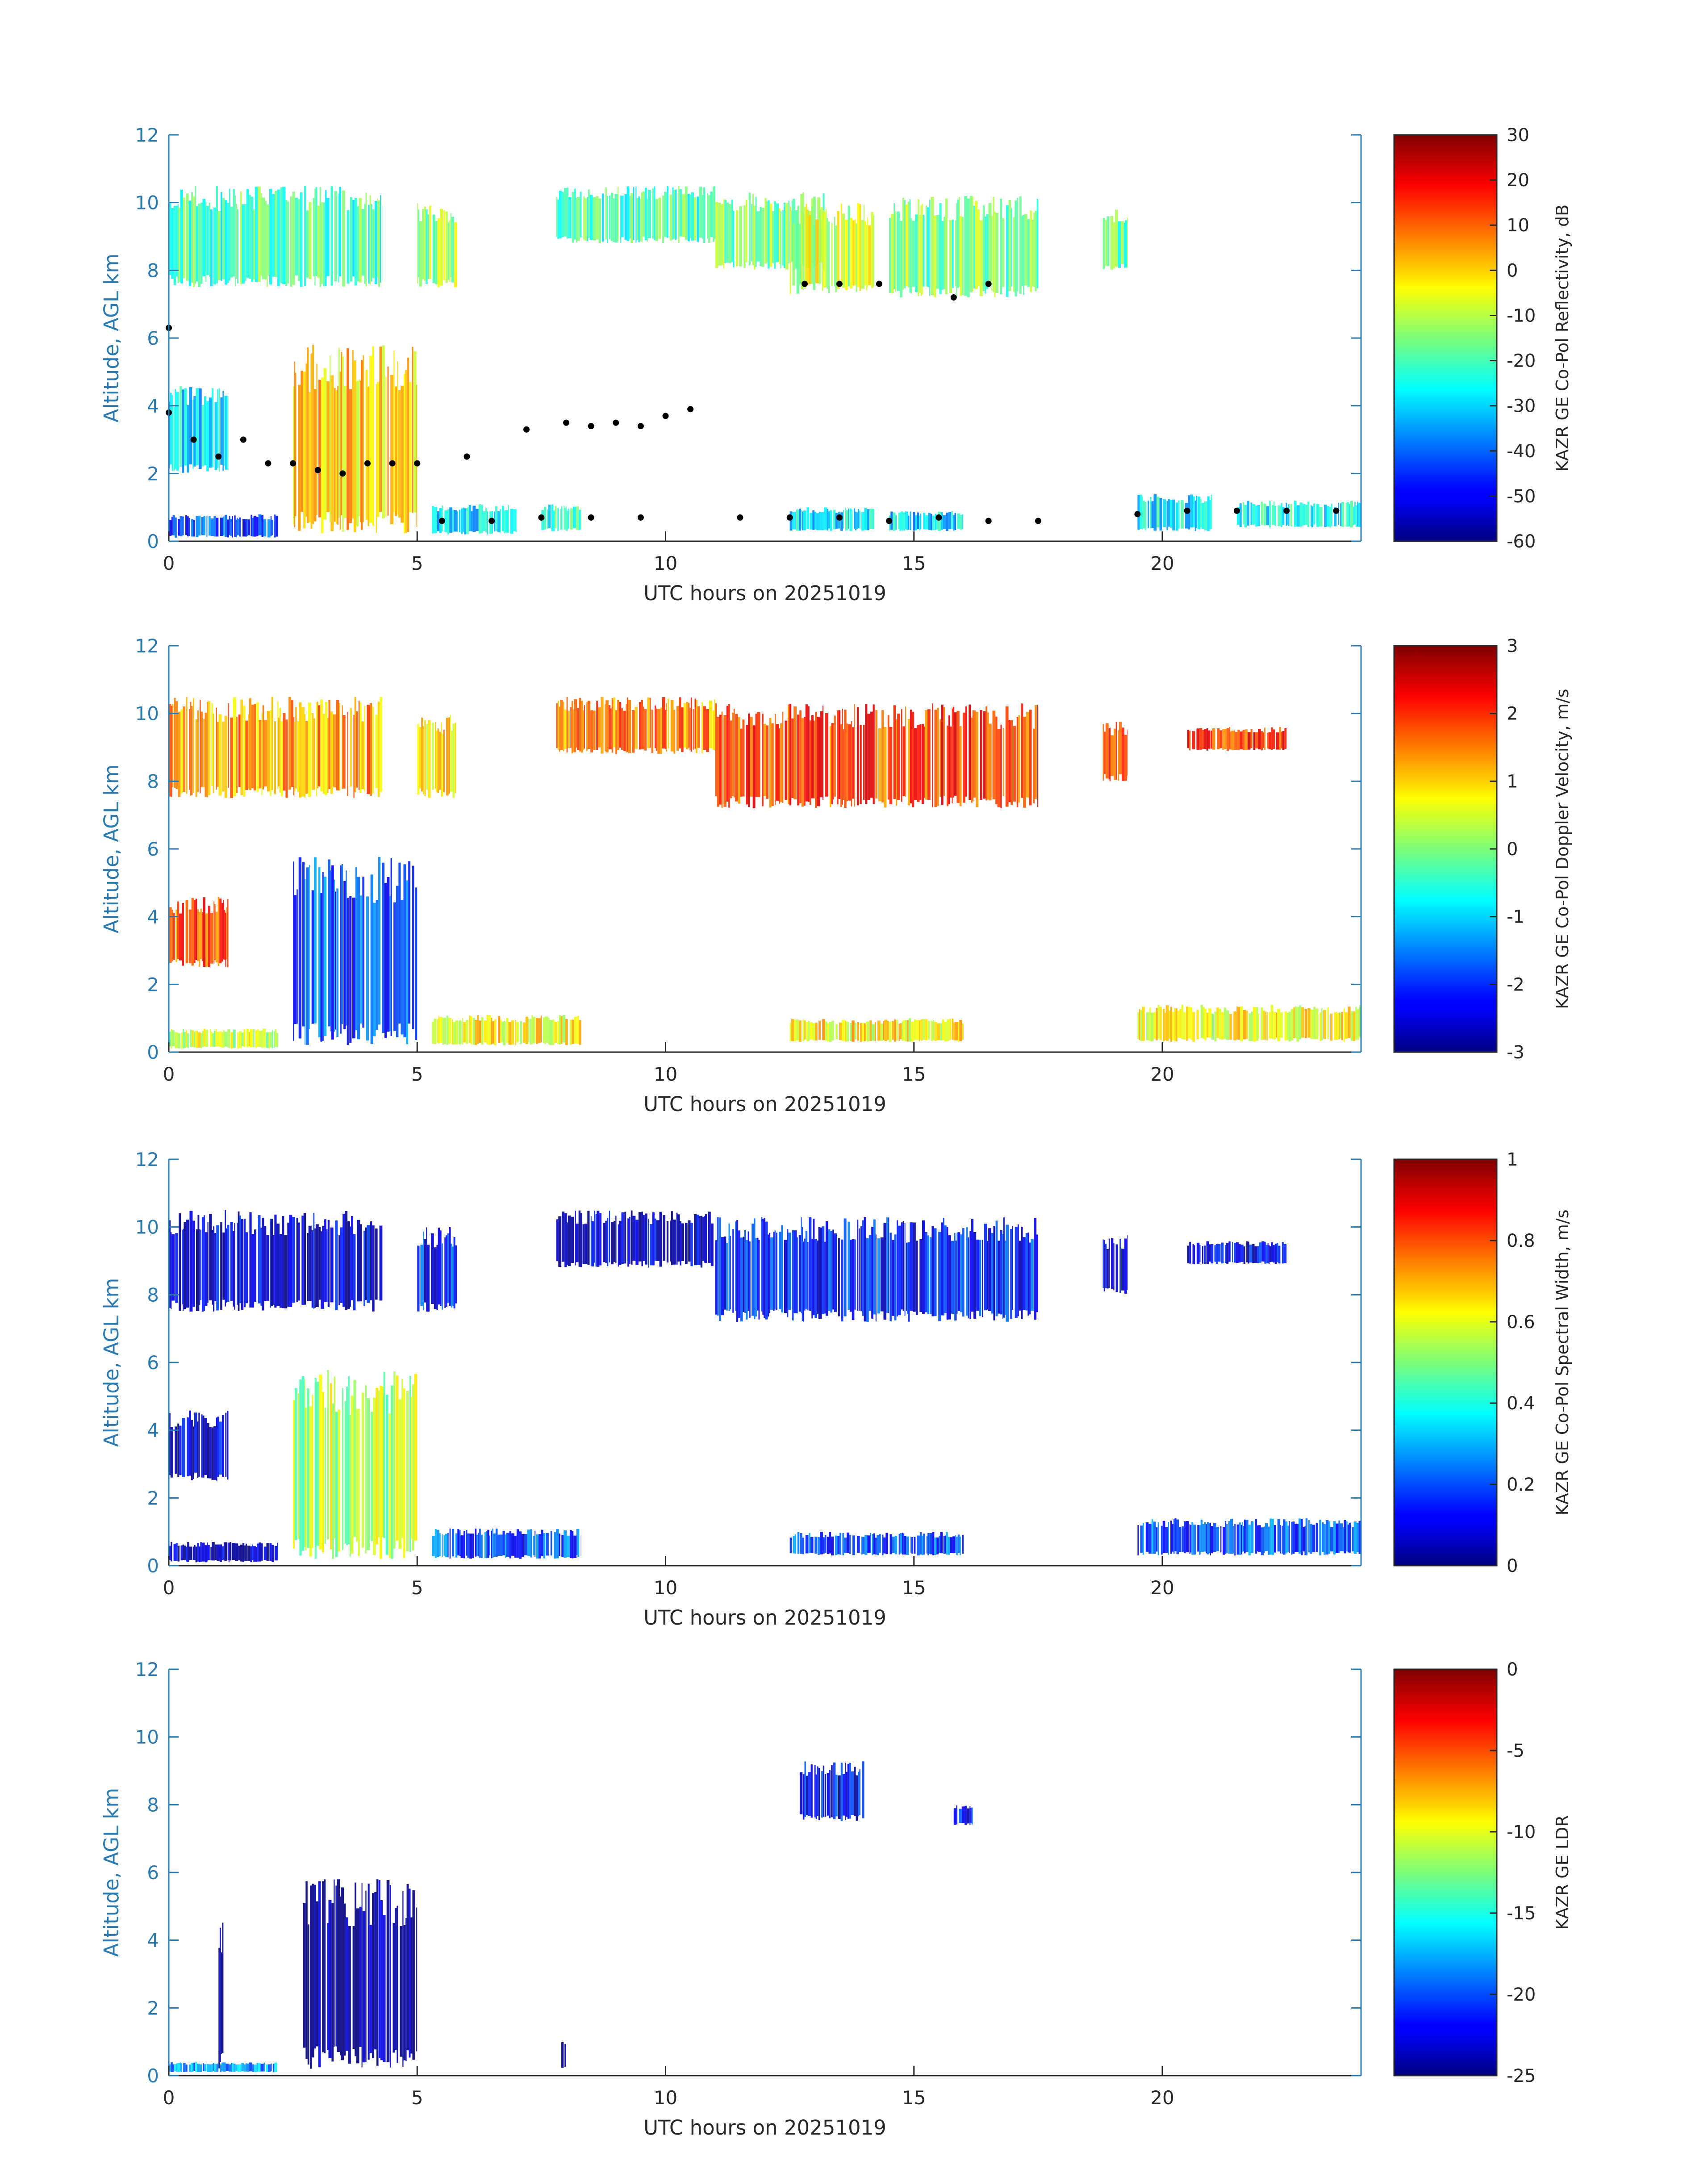 The width and height of the screenshot is (1708, 2177). What do you see at coordinates (1521, 1241) in the screenshot?
I see `colorbar-tick-label: 0.8` at bounding box center [1521, 1241].